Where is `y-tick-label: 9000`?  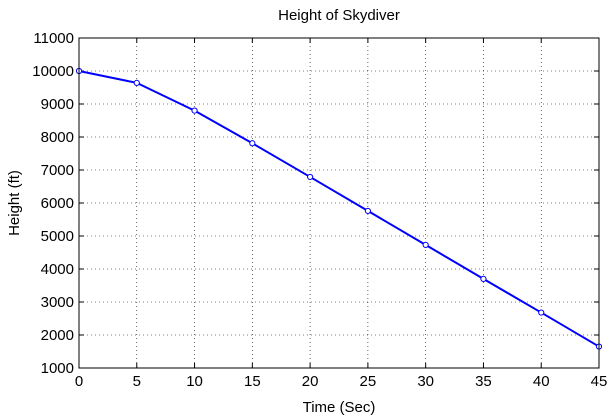
y-tick-label: 9000 is located at coordinates (57, 104).